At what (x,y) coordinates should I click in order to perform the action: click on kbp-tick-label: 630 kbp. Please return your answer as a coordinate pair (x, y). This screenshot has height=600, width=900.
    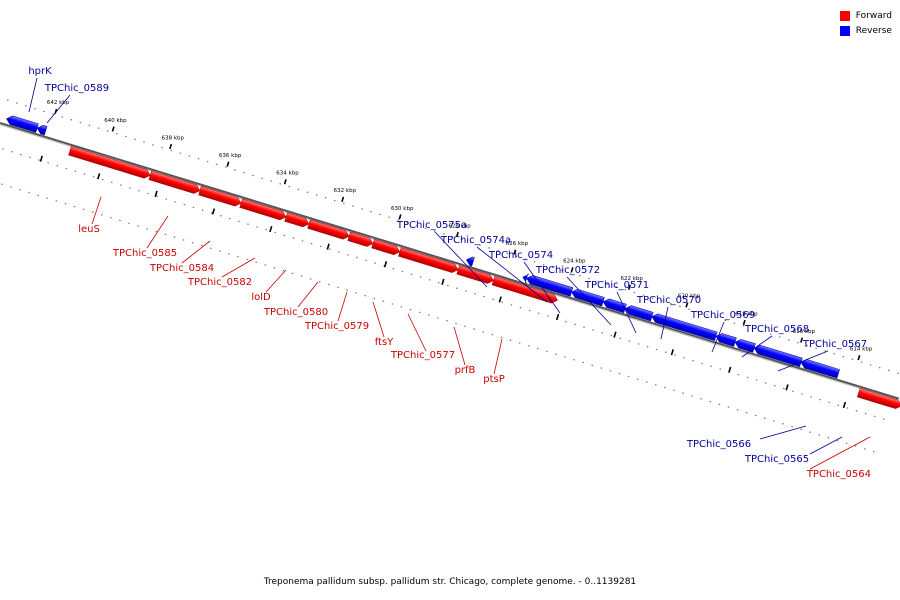
    Looking at the image, I should click on (402, 209).